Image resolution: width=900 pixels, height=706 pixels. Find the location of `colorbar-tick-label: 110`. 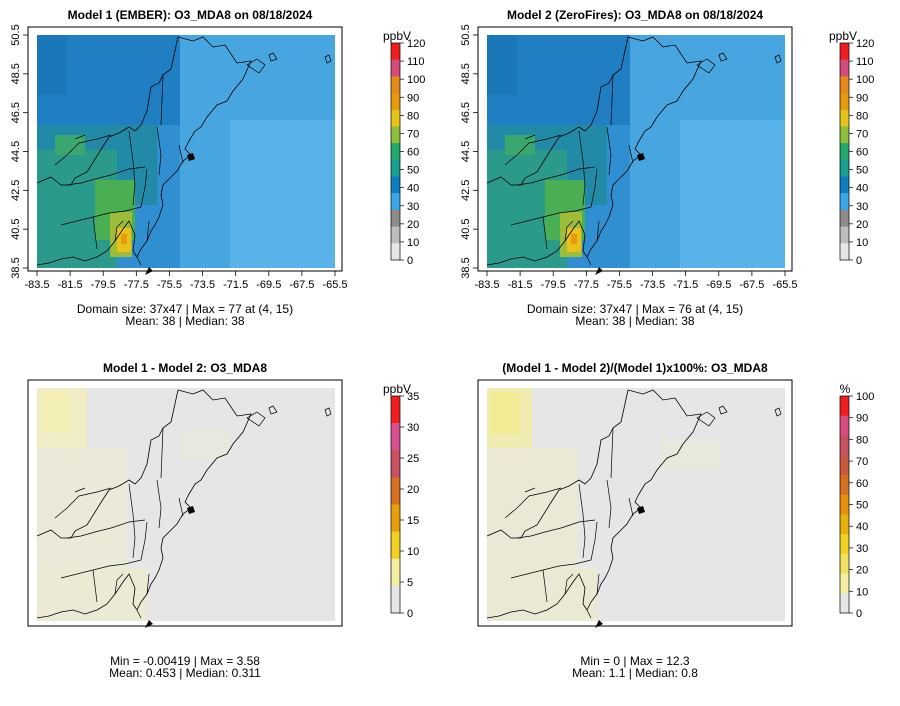

colorbar-tick-label: 110 is located at coordinates (865, 62).